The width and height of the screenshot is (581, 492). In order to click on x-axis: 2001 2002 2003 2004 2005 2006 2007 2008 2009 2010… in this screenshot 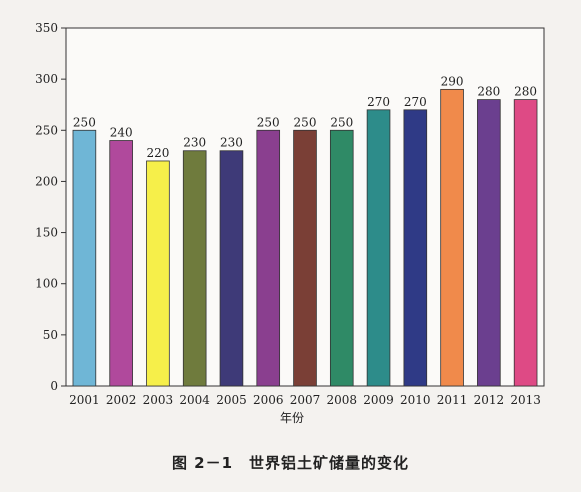, I will do `click(305, 400)`.